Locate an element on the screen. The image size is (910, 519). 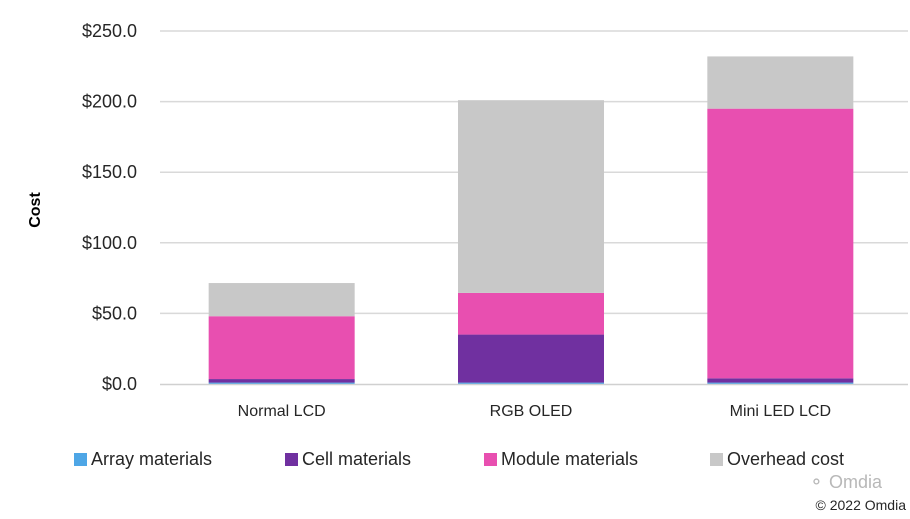
x-axis-categories: Normal LCD RGB OLED Mini LED LCD is located at coordinates (534, 411).